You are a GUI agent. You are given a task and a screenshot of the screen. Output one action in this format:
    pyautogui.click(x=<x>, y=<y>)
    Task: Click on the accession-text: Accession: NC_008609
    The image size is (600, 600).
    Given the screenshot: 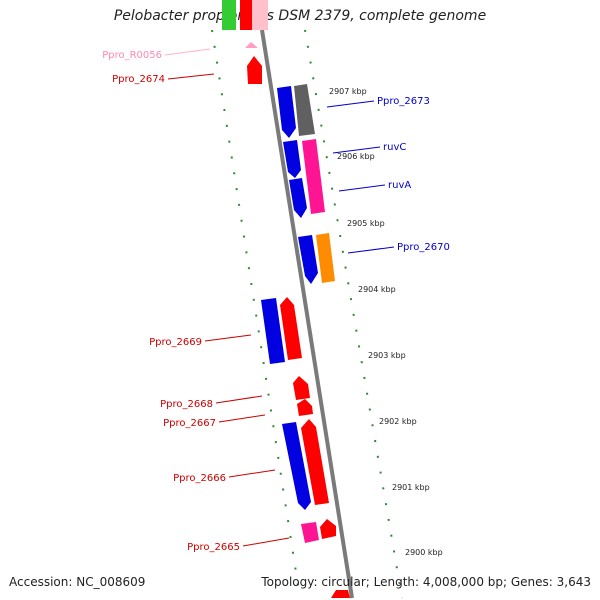 What is the action you would take?
    pyautogui.click(x=77, y=582)
    